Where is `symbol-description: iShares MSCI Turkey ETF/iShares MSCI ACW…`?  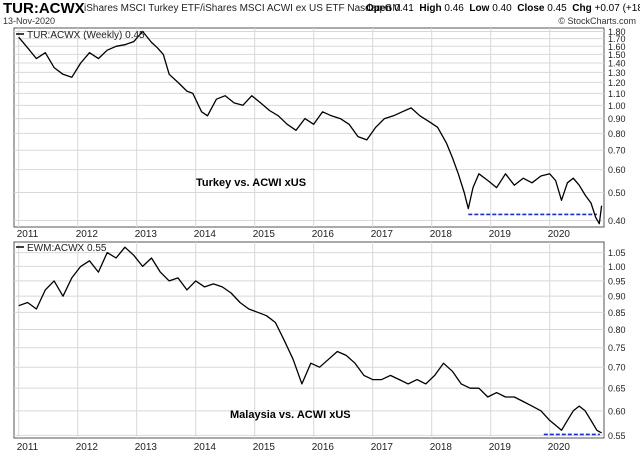
symbol-description: iShares MSCI Turkey ETF/iShares MSCI ACW… is located at coordinates (242, 8).